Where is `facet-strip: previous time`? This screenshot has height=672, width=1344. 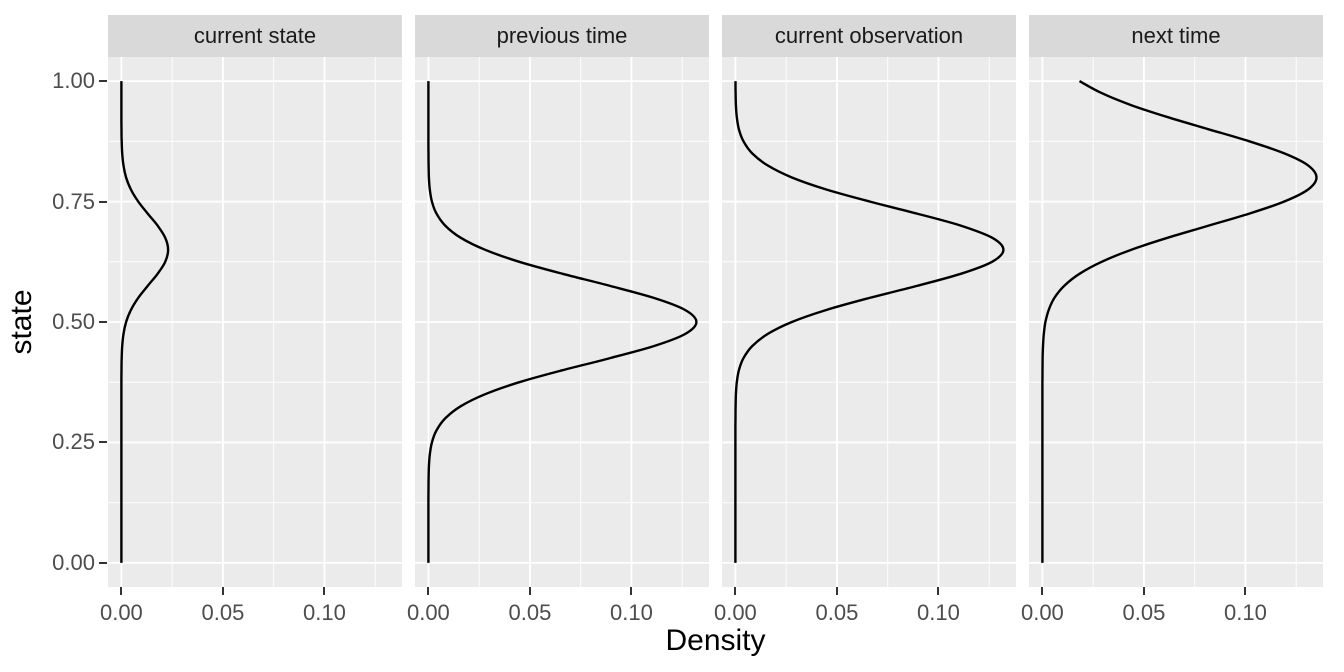 facet-strip: previous time is located at coordinates (562, 36).